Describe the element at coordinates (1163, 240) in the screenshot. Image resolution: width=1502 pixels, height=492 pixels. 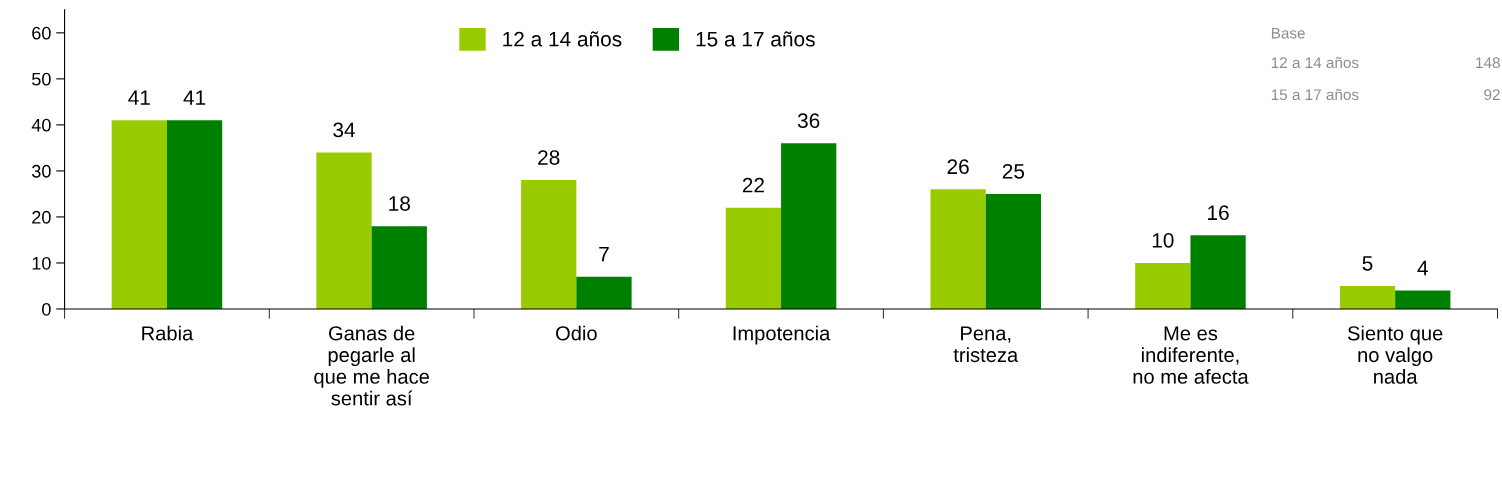
I see `data-label: 10` at that location.